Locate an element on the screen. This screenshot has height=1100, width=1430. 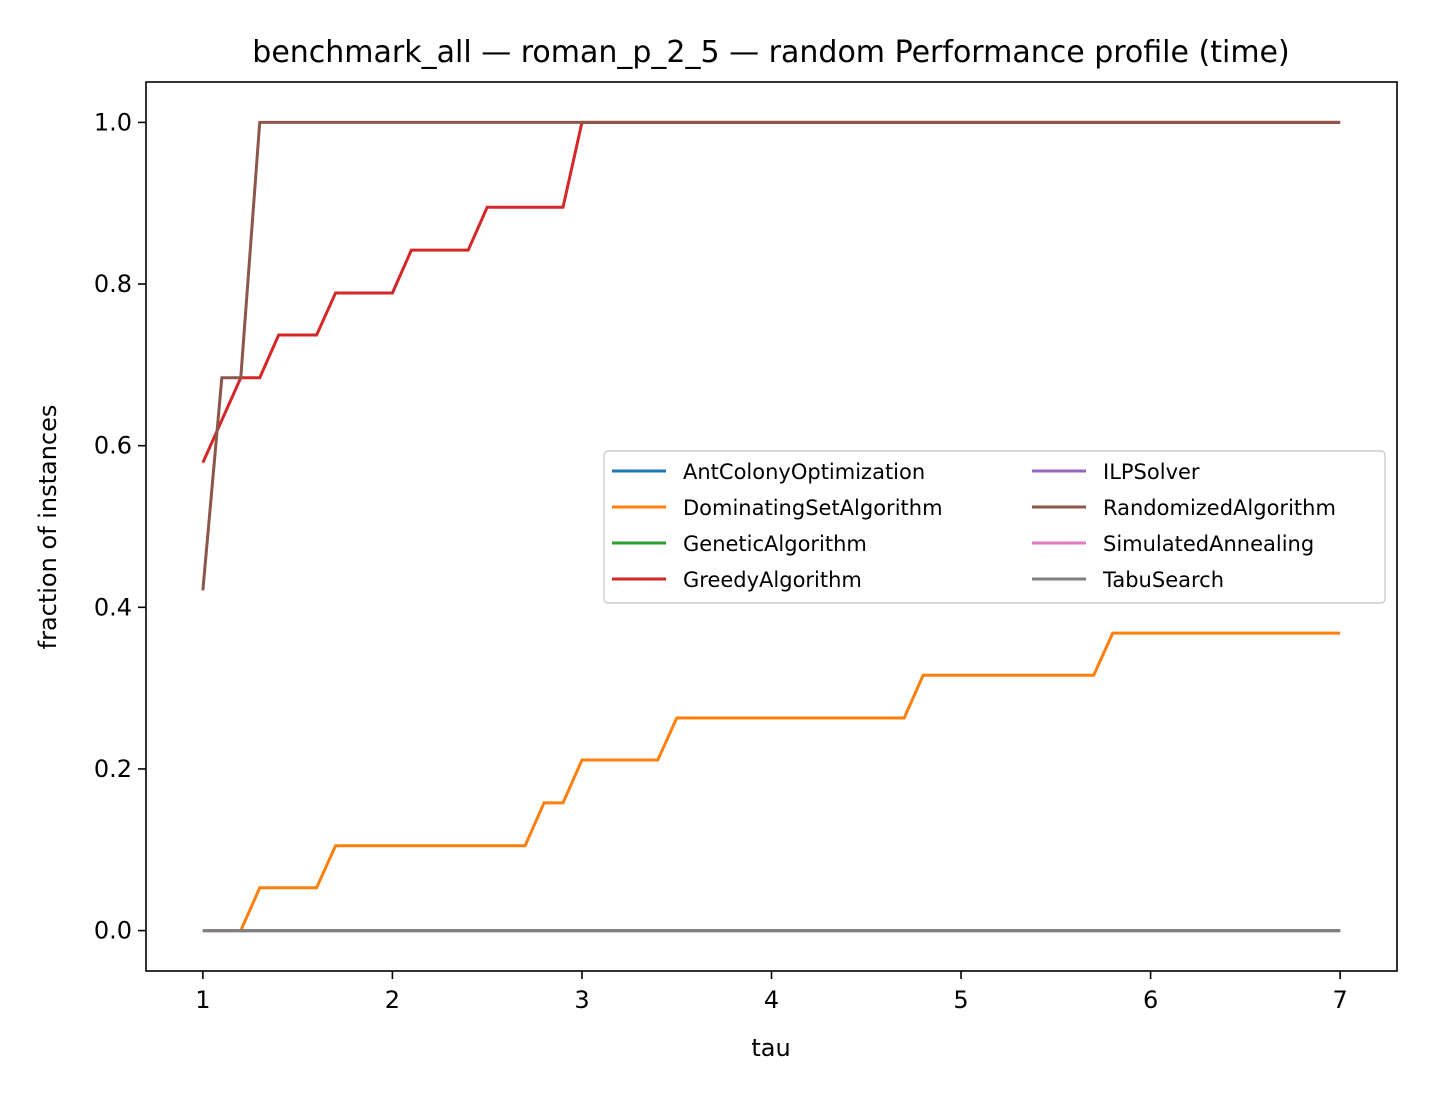
x-tick-label: 1 is located at coordinates (202, 1000).